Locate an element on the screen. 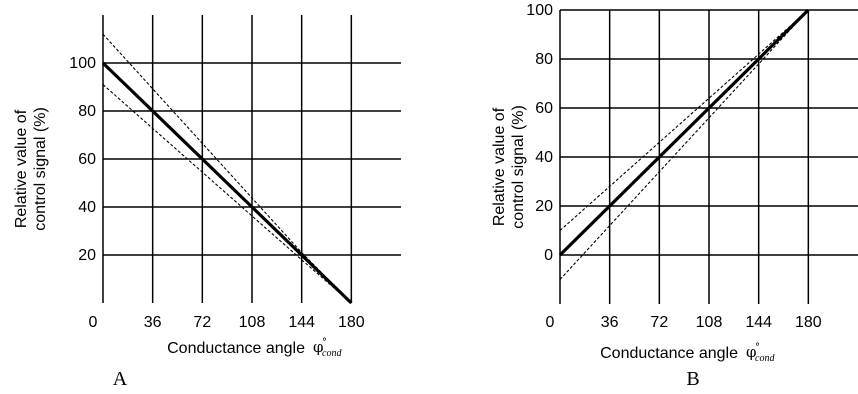 This screenshot has width=858, height=394. y-tick-label: 0 is located at coordinates (548, 255).